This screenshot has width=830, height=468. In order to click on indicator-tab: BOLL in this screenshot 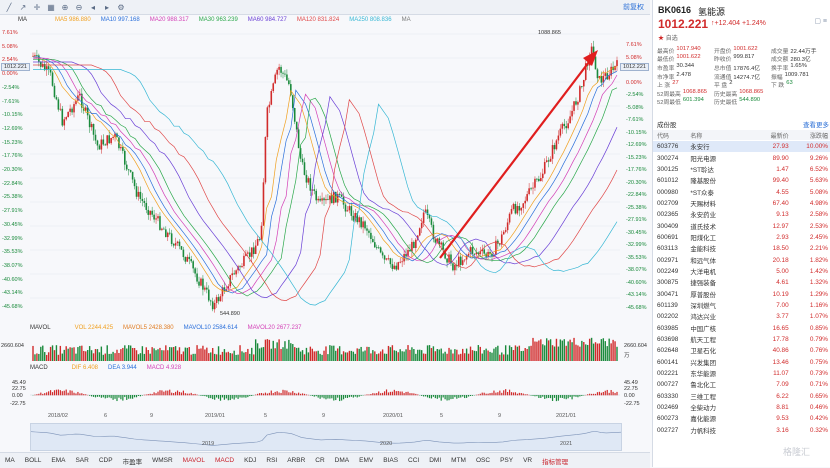, I will do `click(33, 460)`.